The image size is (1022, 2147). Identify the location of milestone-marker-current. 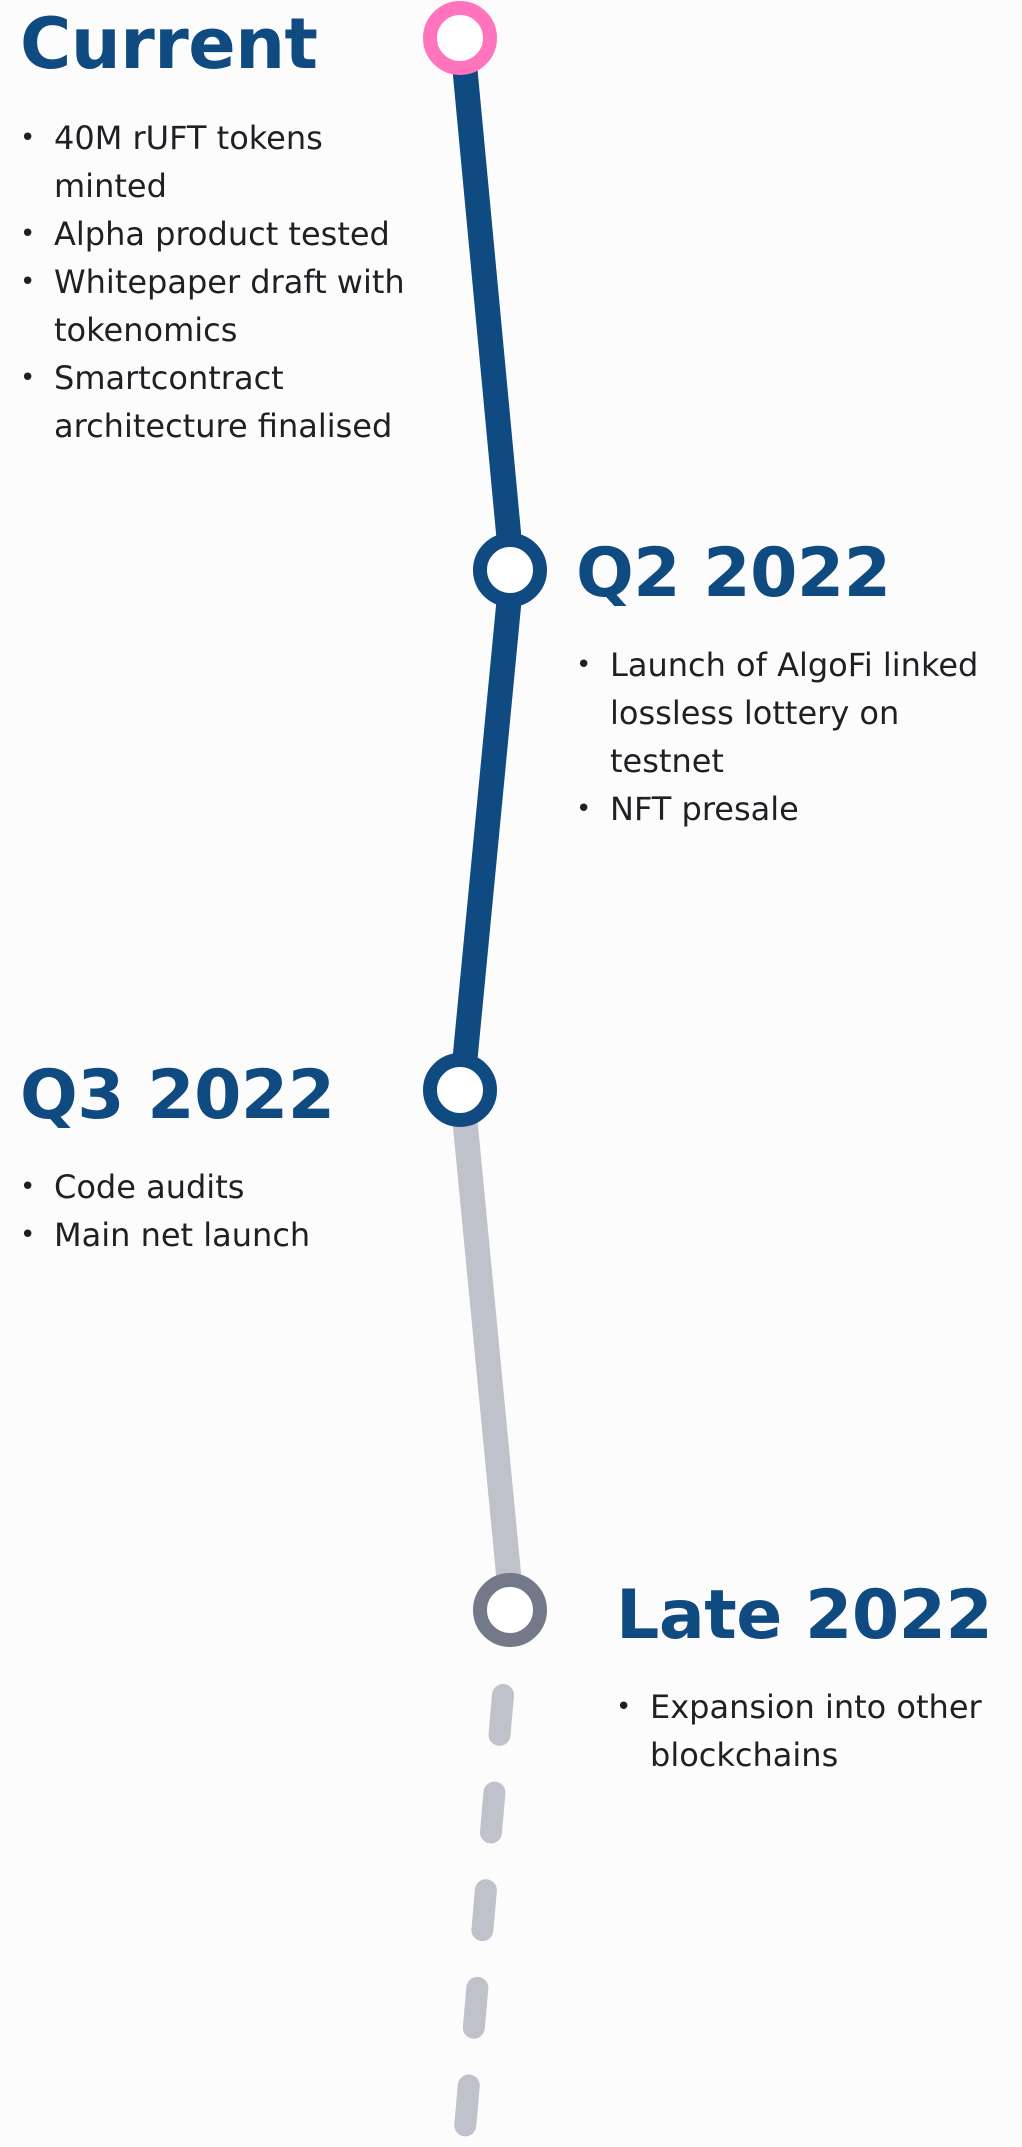
(460, 38).